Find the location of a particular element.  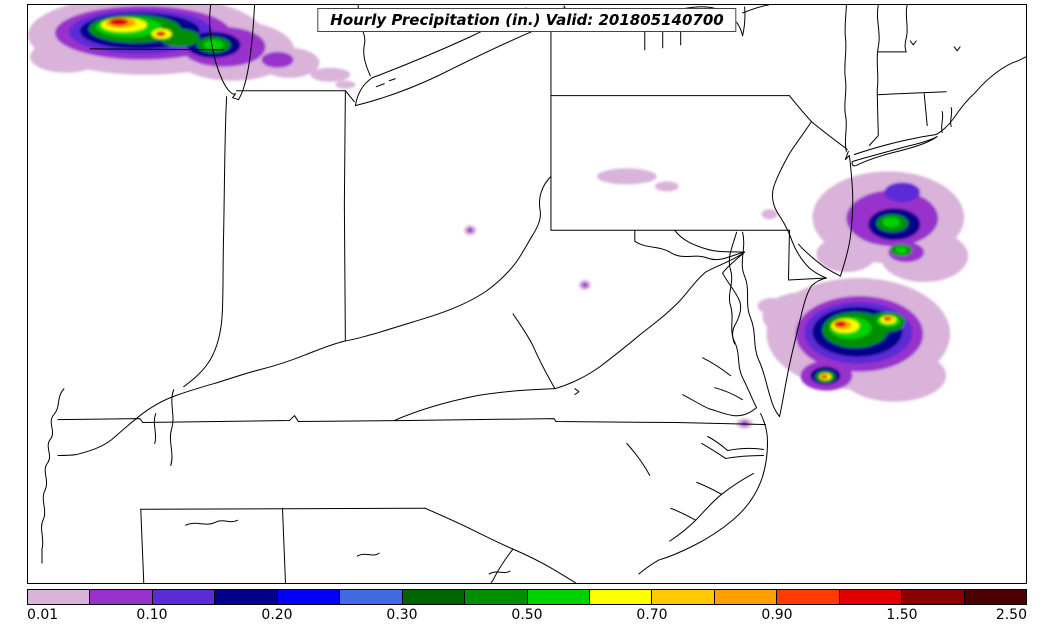

wv-va-border is located at coordinates (650, 309).